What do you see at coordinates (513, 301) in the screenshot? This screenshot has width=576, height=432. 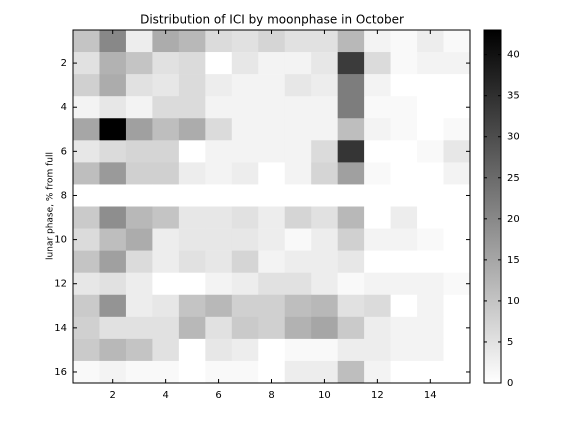 I see `colorbar-tick-label: 10` at bounding box center [513, 301].